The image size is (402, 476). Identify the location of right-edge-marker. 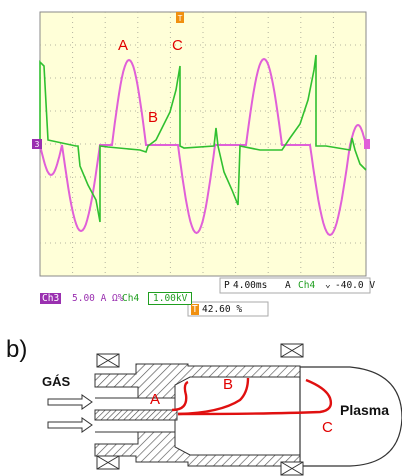
(367, 144).